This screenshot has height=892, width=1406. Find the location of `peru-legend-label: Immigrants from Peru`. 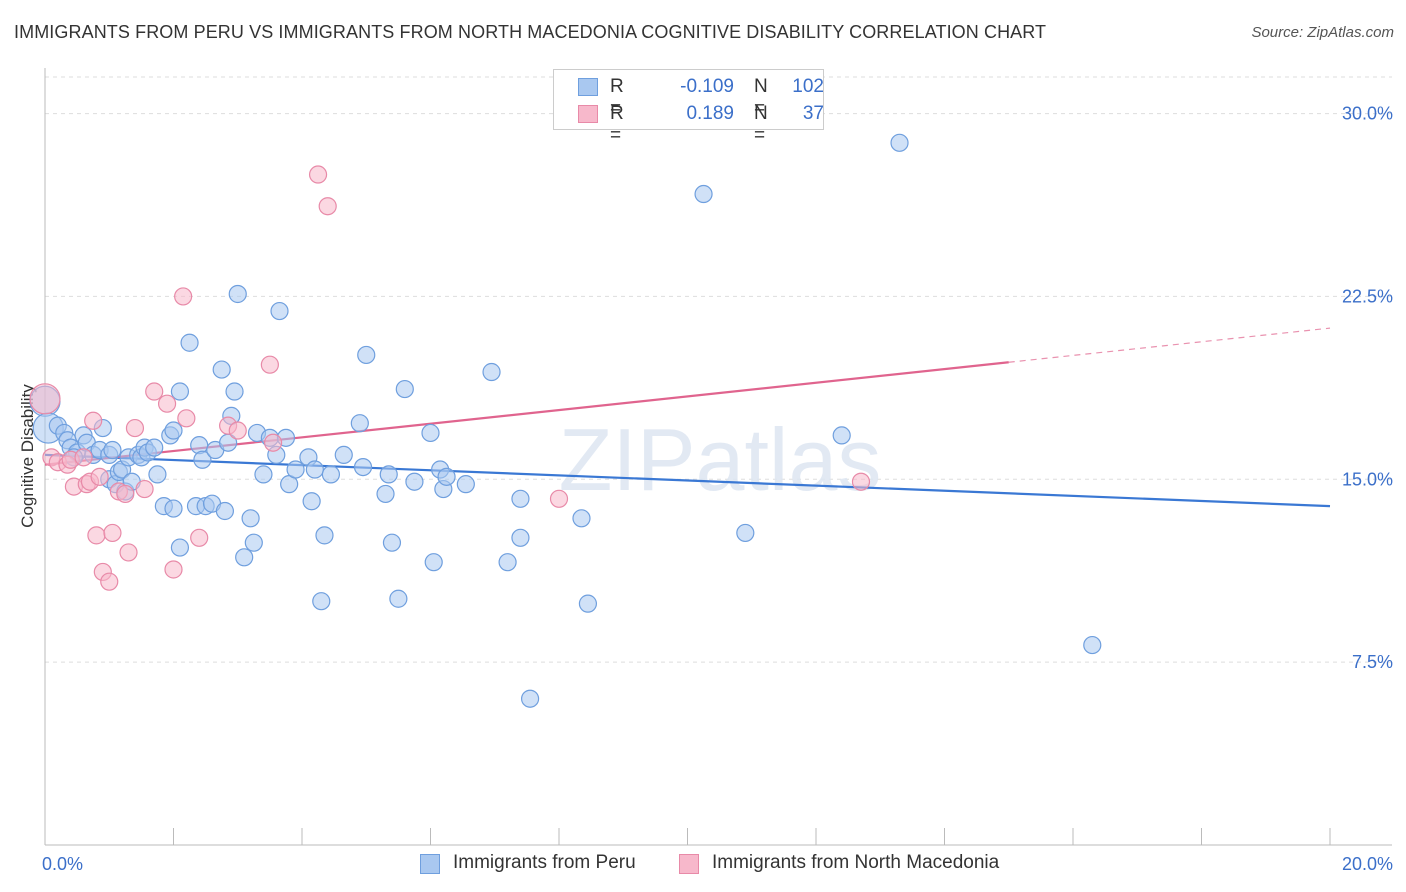

peru-legend-label: Immigrants from Peru is located at coordinates (544, 862).